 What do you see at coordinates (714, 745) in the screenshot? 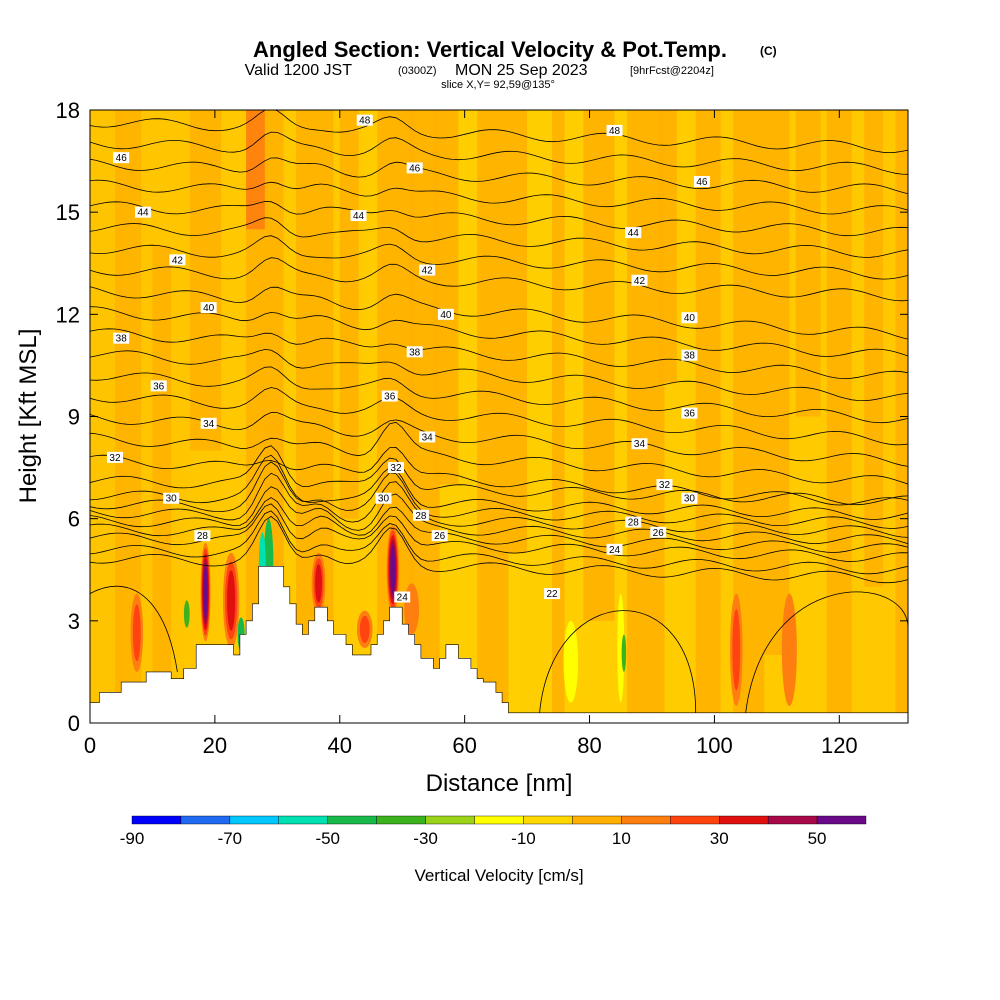
I see `x-tick-label: 100` at bounding box center [714, 745].